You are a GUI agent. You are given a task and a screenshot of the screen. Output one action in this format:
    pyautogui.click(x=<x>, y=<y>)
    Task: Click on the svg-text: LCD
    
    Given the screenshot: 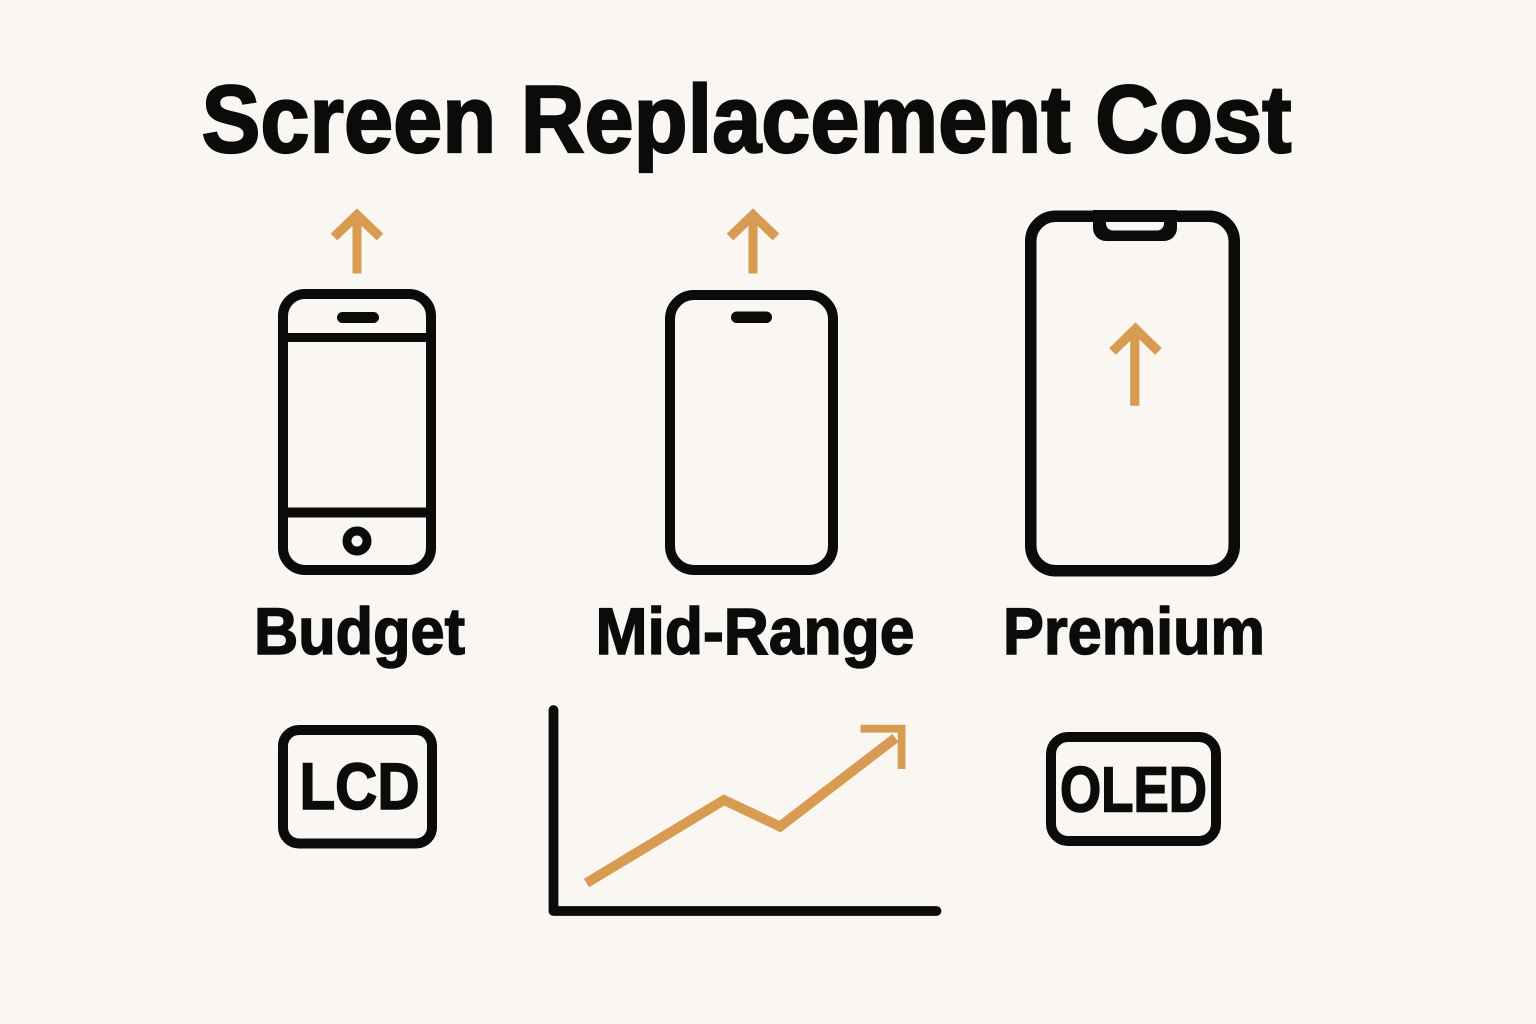 What is the action you would take?
    pyautogui.click(x=360, y=786)
    